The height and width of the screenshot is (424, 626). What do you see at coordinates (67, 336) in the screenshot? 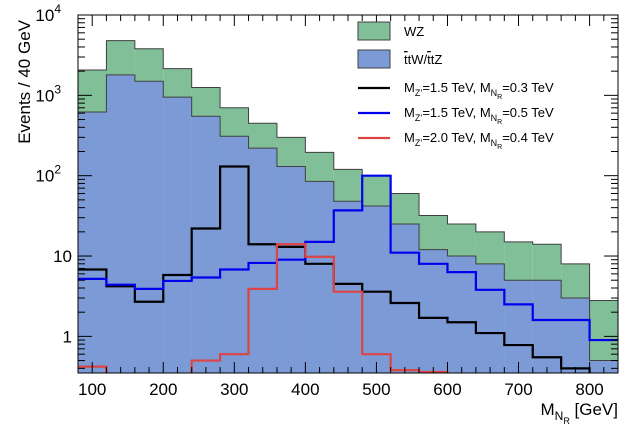
I see `y-tick-label: 1` at bounding box center [67, 336].